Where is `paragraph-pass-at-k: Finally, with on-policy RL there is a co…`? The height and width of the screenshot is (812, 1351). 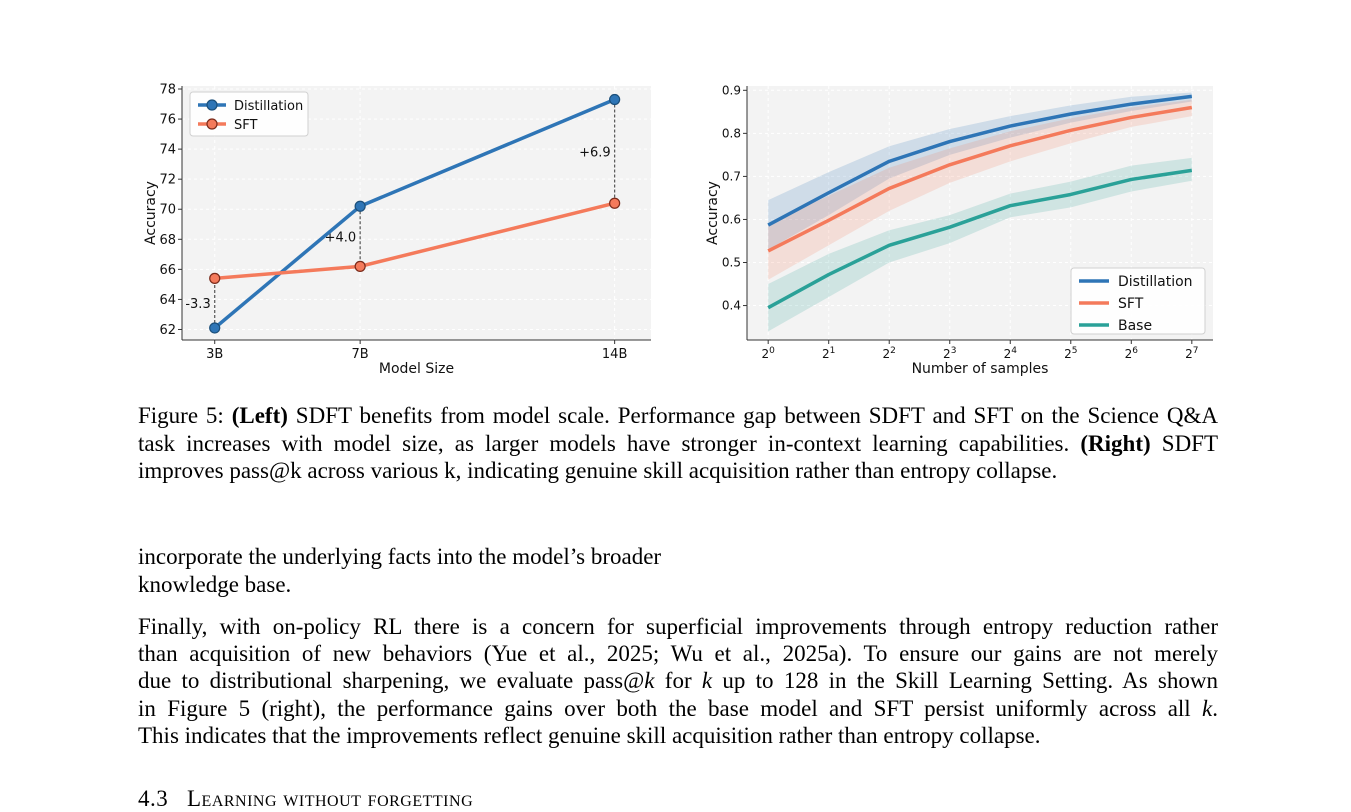 paragraph-pass-at-k: Finally, with on-policy RL there is a co… is located at coordinates (678, 681).